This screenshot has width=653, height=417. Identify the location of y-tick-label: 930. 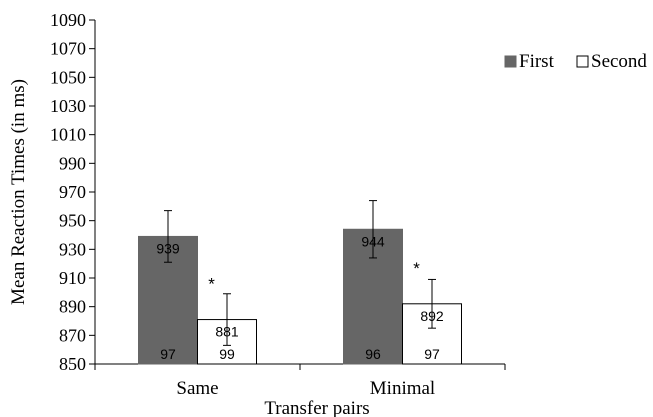
(72, 249).